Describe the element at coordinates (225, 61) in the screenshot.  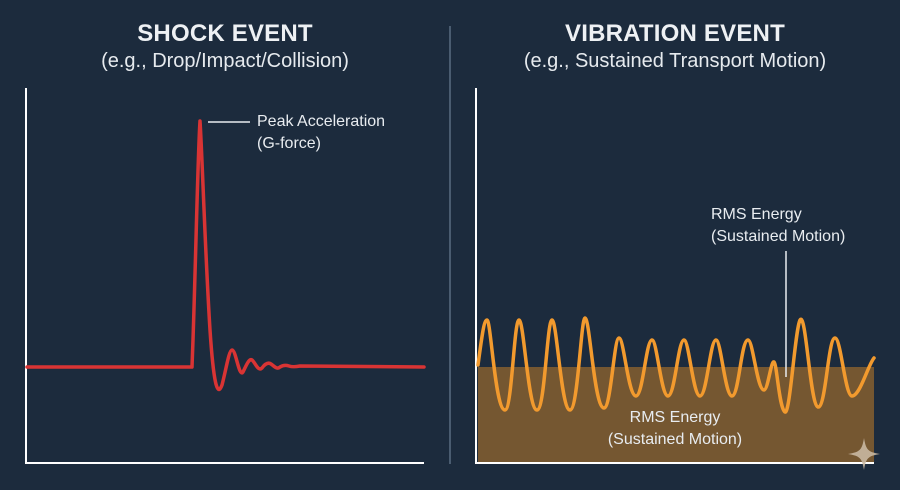
I see `shock-subtitle: (e.g., Drop/Impact/Collision)` at that location.